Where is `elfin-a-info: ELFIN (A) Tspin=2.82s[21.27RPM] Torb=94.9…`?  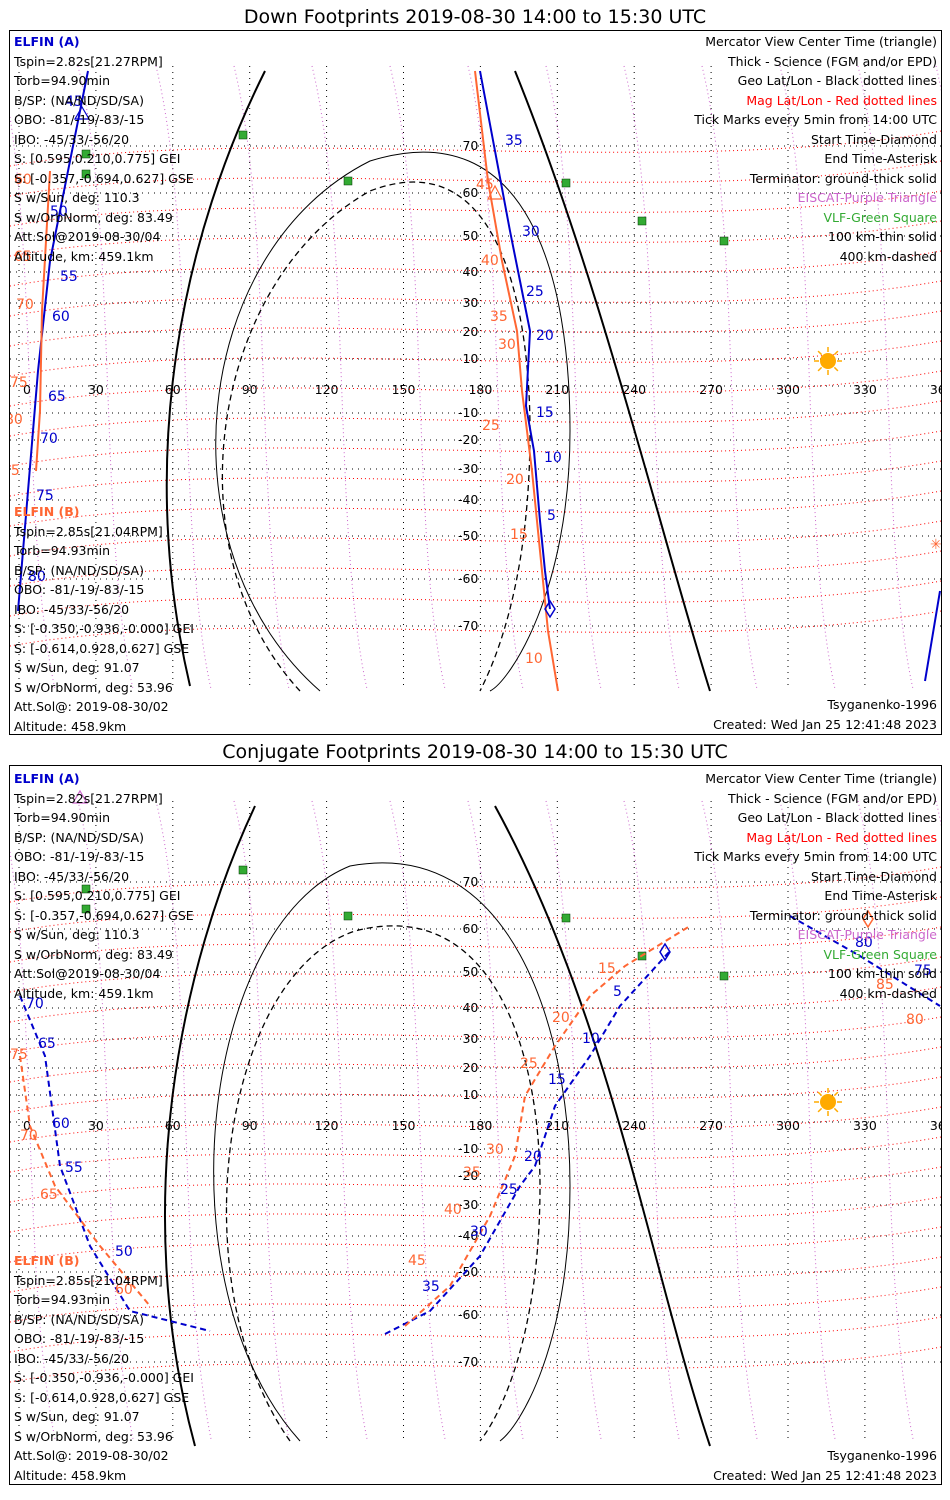
elfin-a-info: ELFIN (A) Tspin=2.82s[21.27RPM] Torb=94.9… is located at coordinates (104, 886).